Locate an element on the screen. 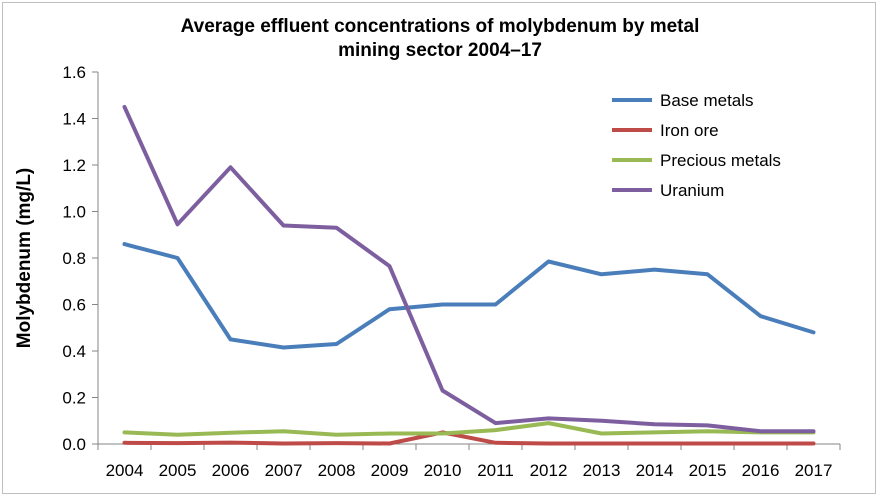 This screenshot has height=498, width=880. y-tick-label: 1.0 is located at coordinates (74, 212).